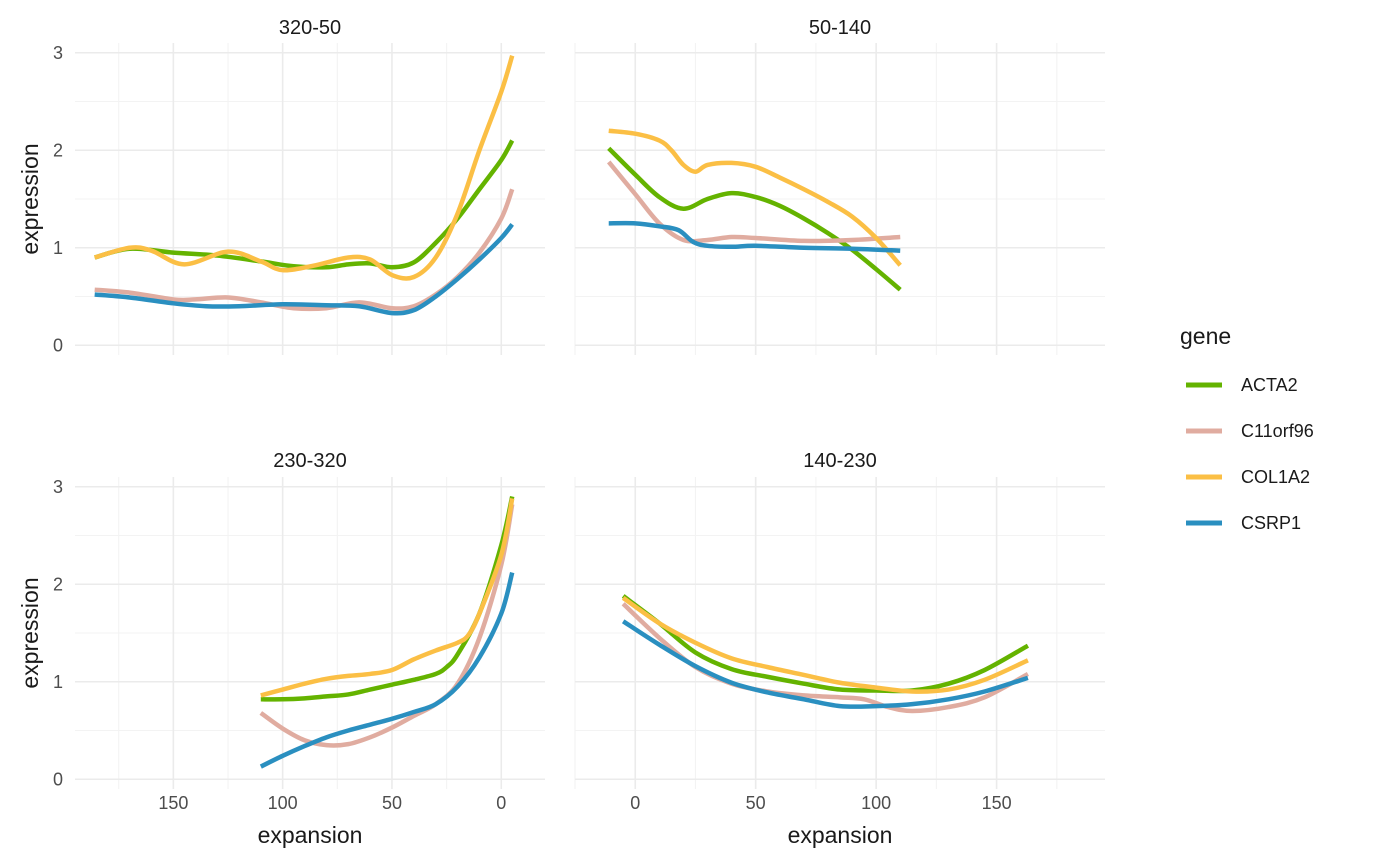  I want to click on facet-title: 320-50, so click(310, 28).